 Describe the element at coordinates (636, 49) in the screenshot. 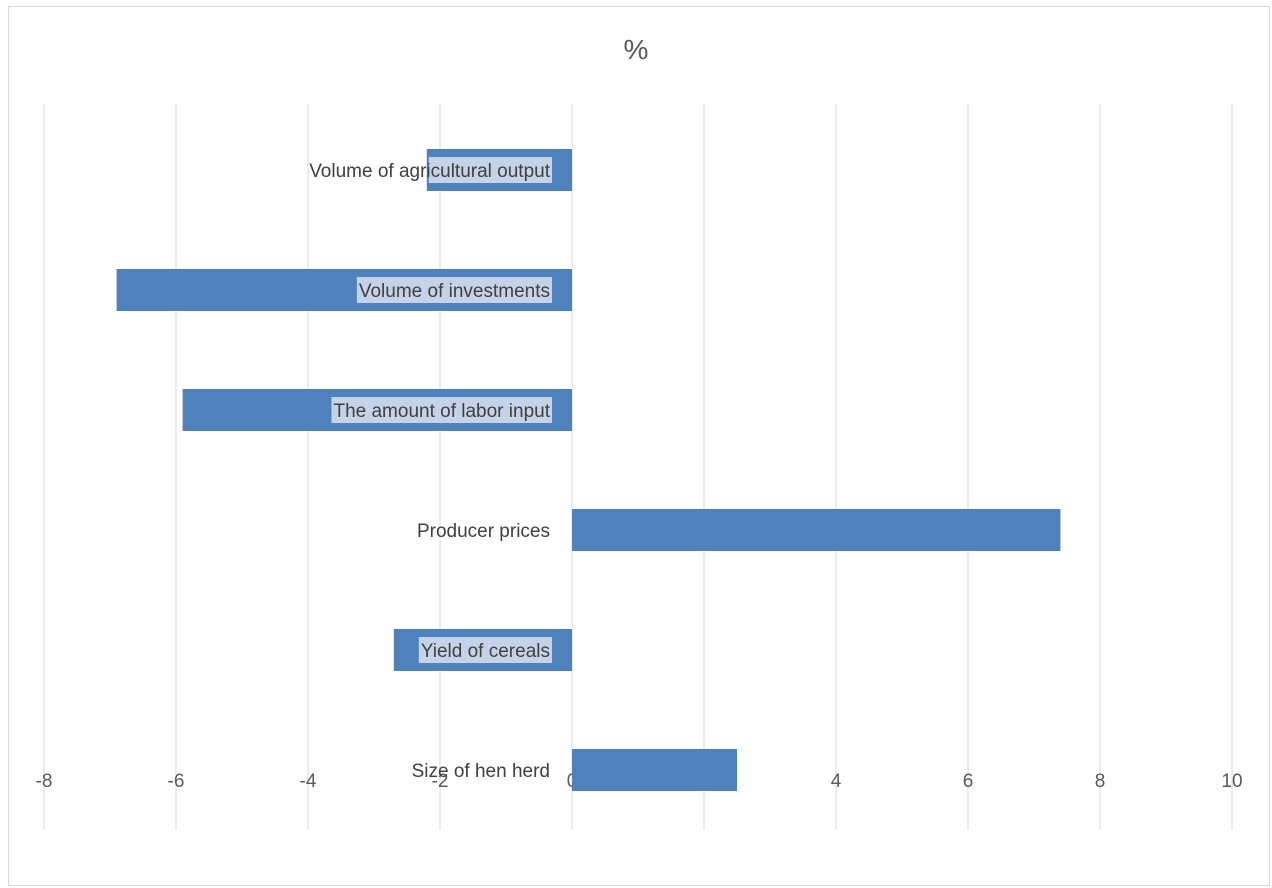

I see `chart-title: %` at that location.